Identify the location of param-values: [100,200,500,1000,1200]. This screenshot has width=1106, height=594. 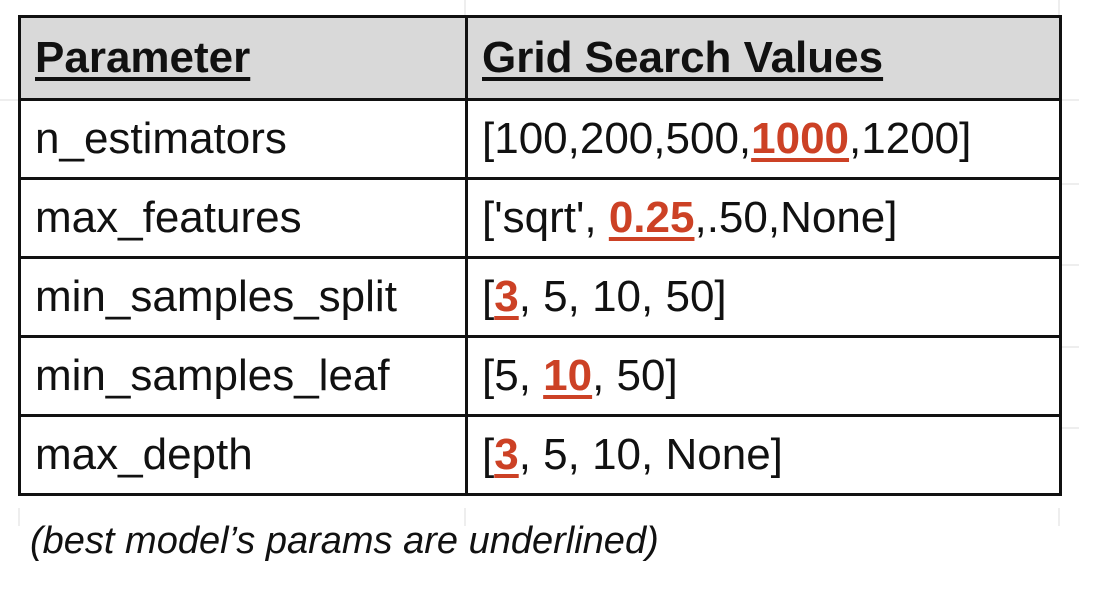
(763, 139).